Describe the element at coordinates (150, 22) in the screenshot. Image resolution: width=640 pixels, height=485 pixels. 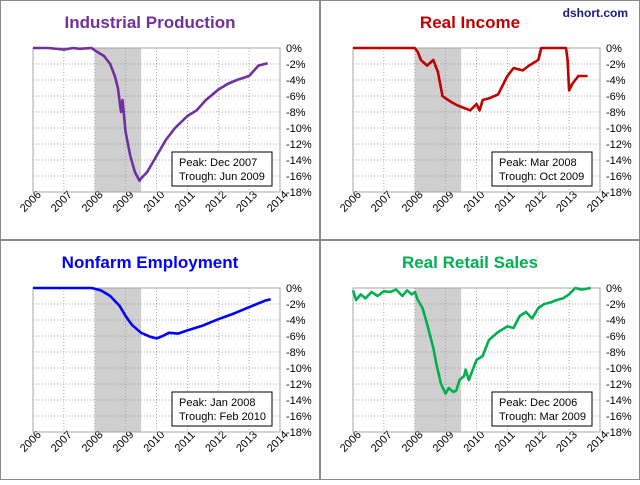
I see `chart-title: Industrial Production` at that location.